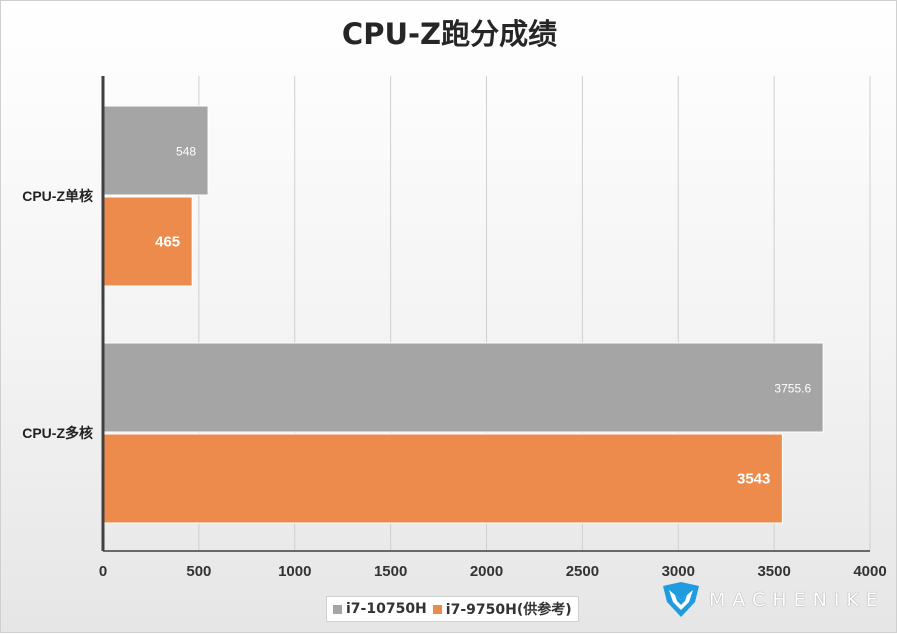 The image size is (897, 634). Describe the element at coordinates (186, 152) in the screenshot. I see `data-label: 548` at that location.